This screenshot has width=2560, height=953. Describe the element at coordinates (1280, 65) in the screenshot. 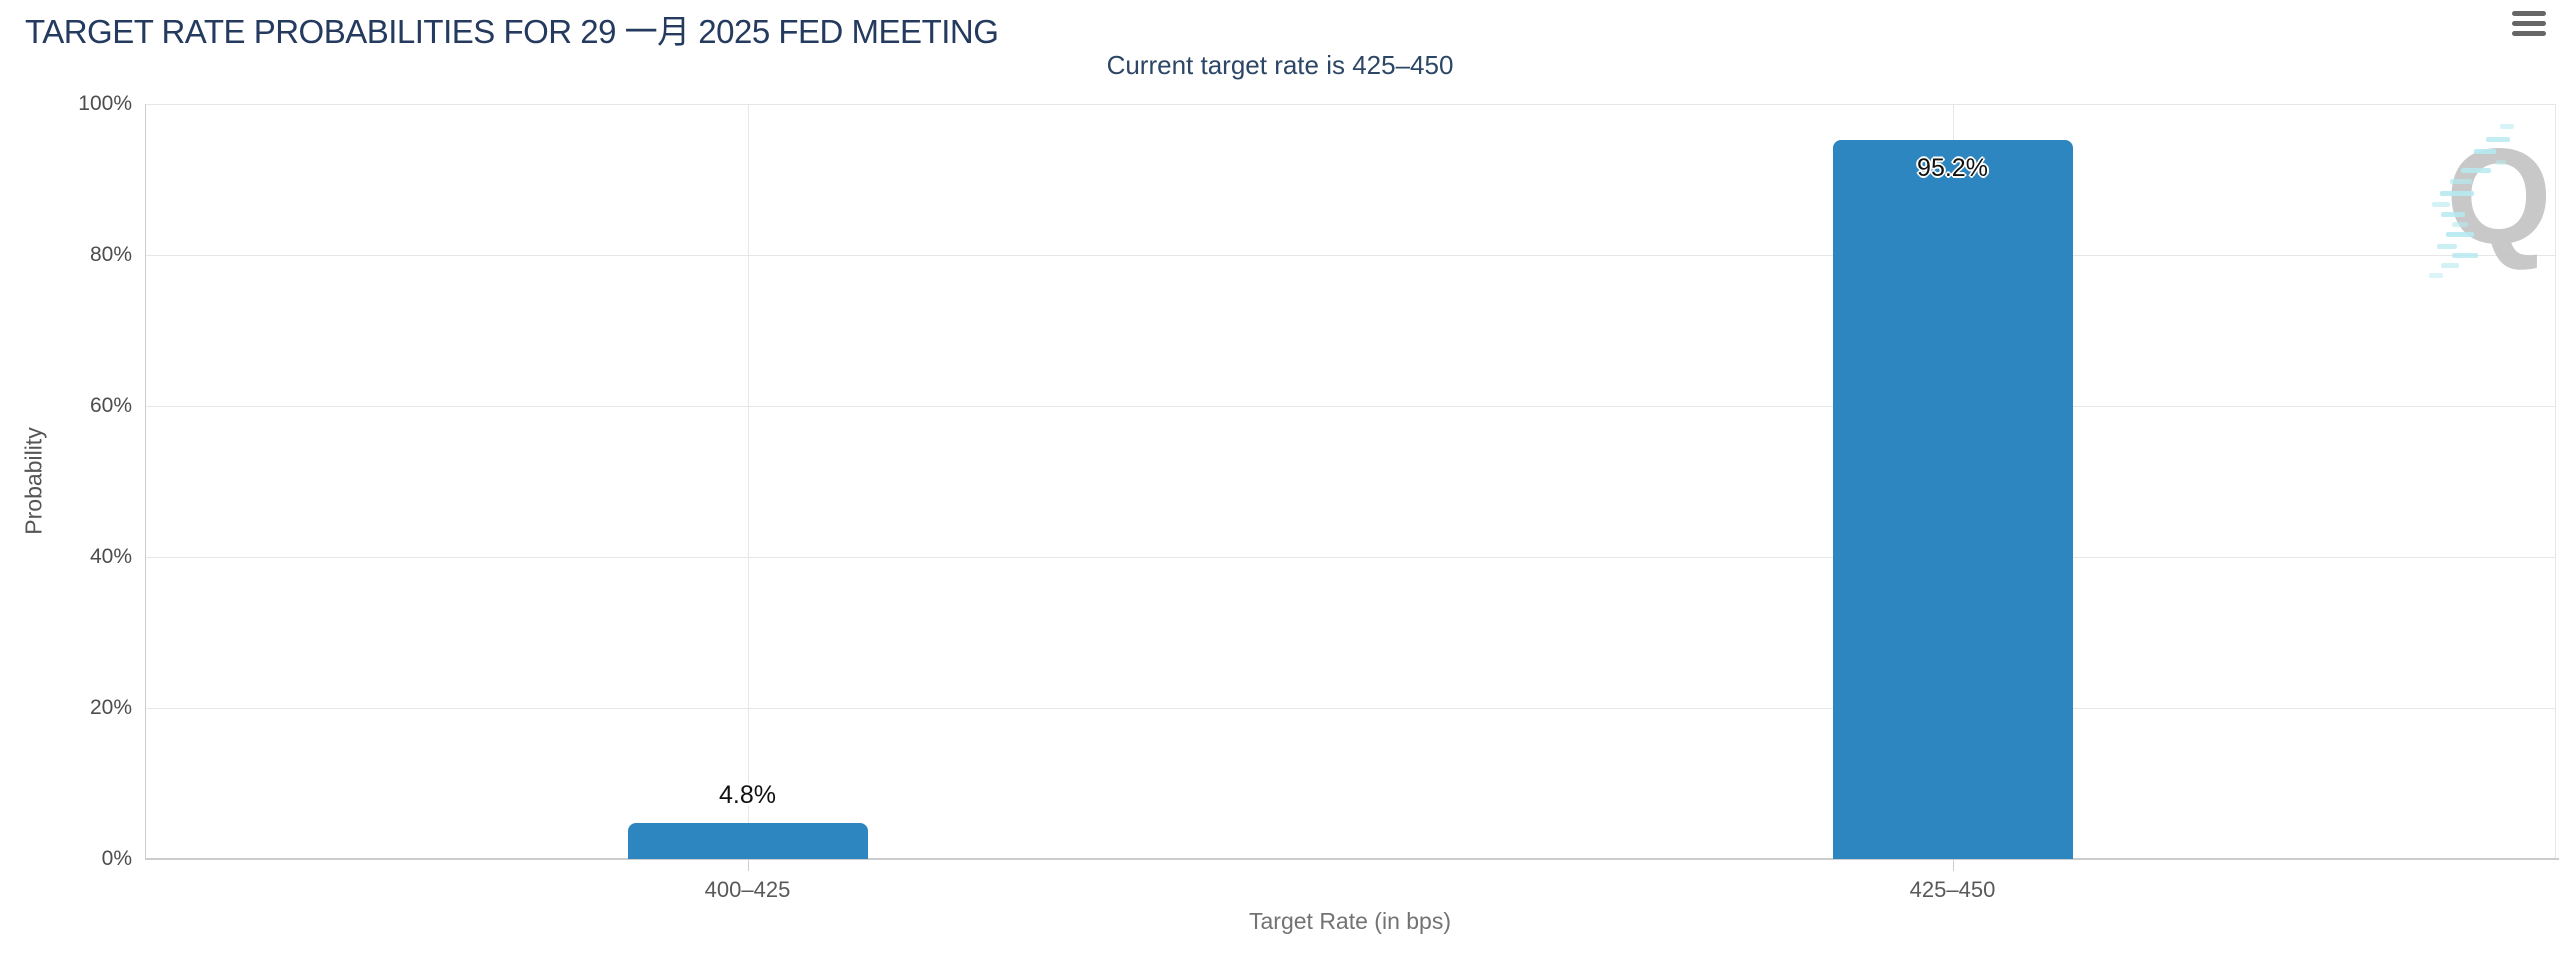

I see `chart-subtitle: Current target rate is 425–450` at that location.